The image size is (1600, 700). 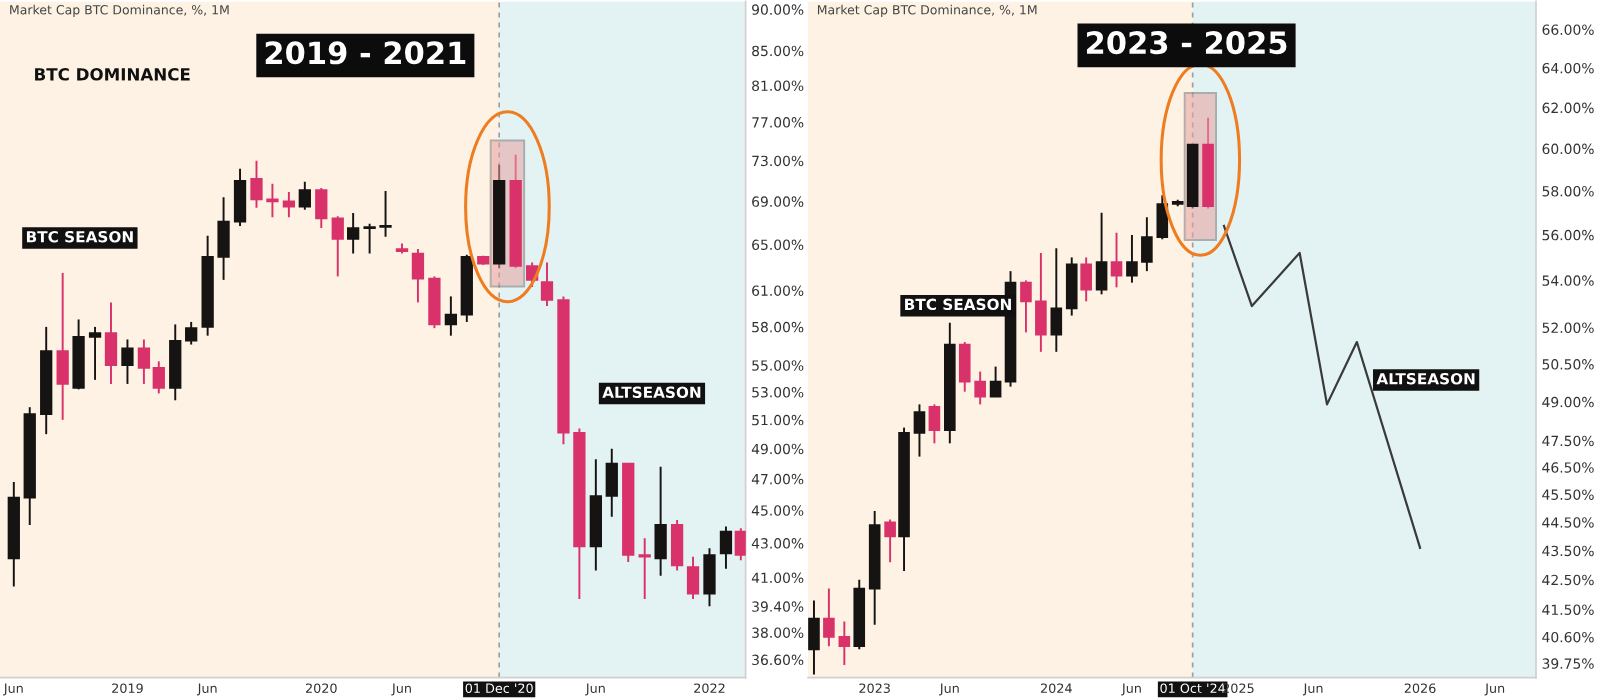 What do you see at coordinates (112, 74) in the screenshot?
I see `annotation: BTC DOMINANCE` at bounding box center [112, 74].